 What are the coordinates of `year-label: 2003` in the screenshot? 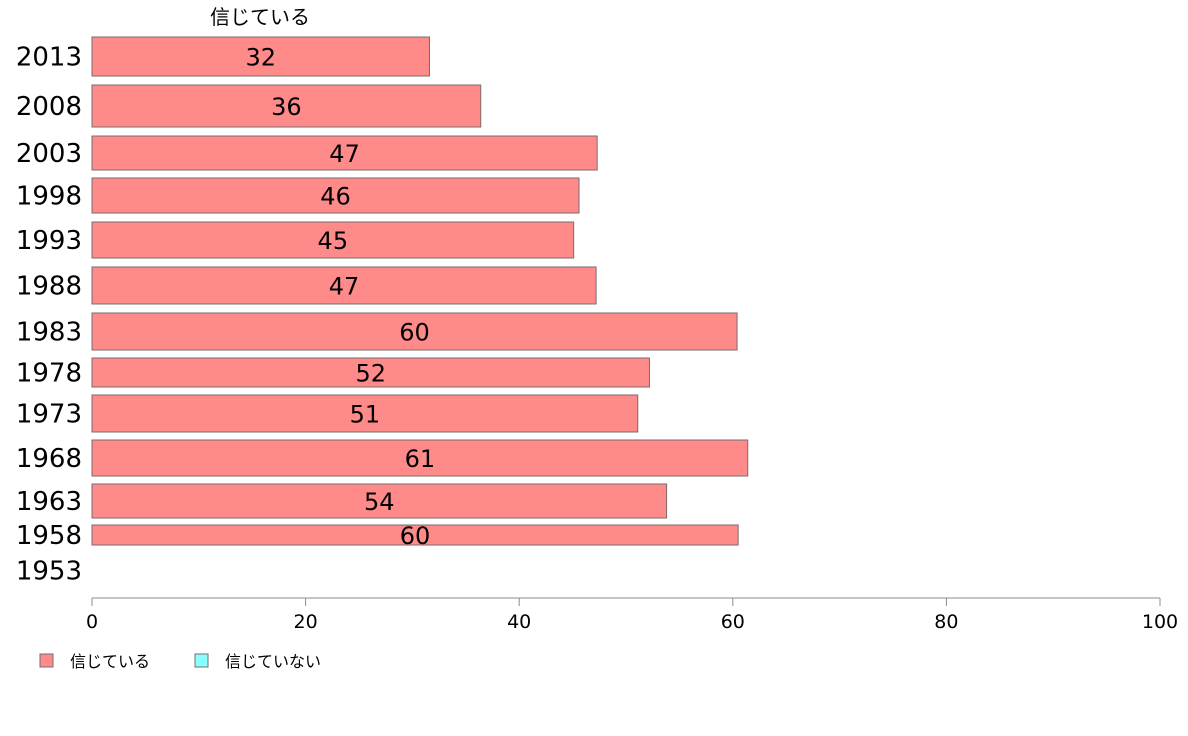 It's located at (49, 154).